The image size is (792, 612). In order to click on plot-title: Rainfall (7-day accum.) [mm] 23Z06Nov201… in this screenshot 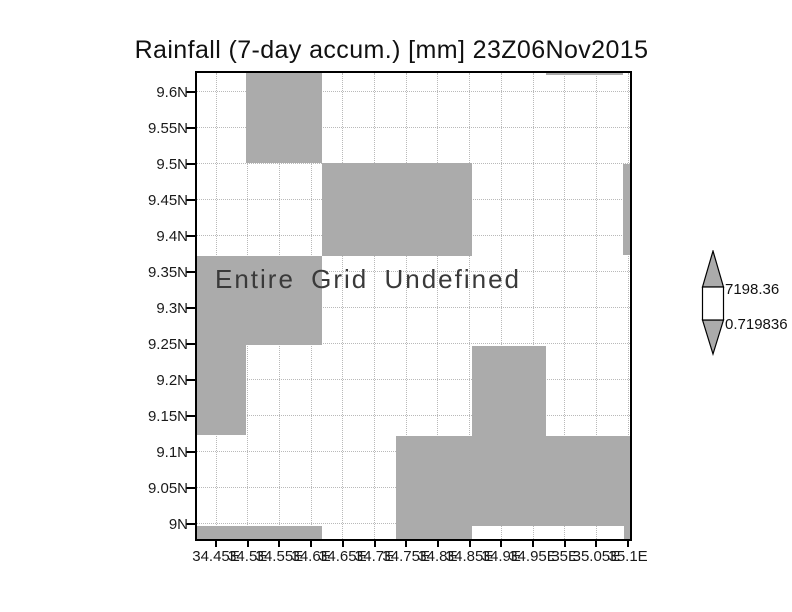, I will do `click(391, 50)`.